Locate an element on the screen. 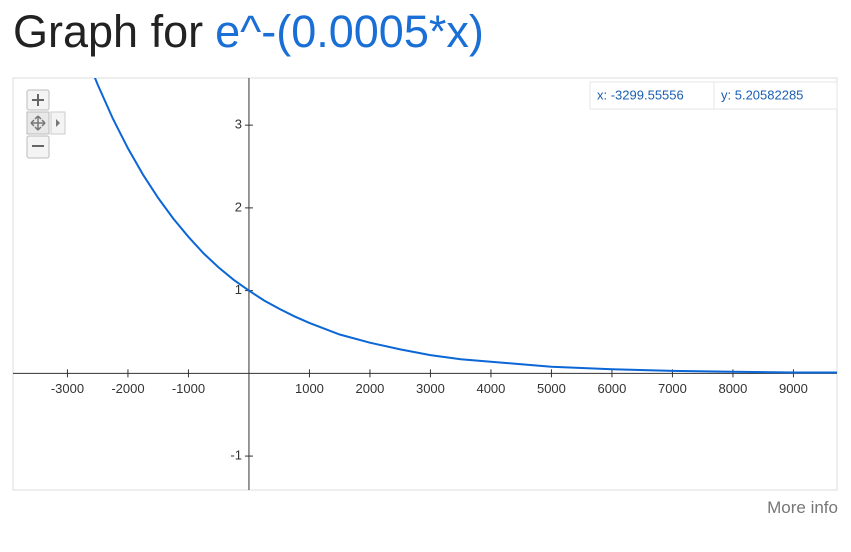 This screenshot has height=552, width=851. x-tick-label: 9000 is located at coordinates (793, 388).